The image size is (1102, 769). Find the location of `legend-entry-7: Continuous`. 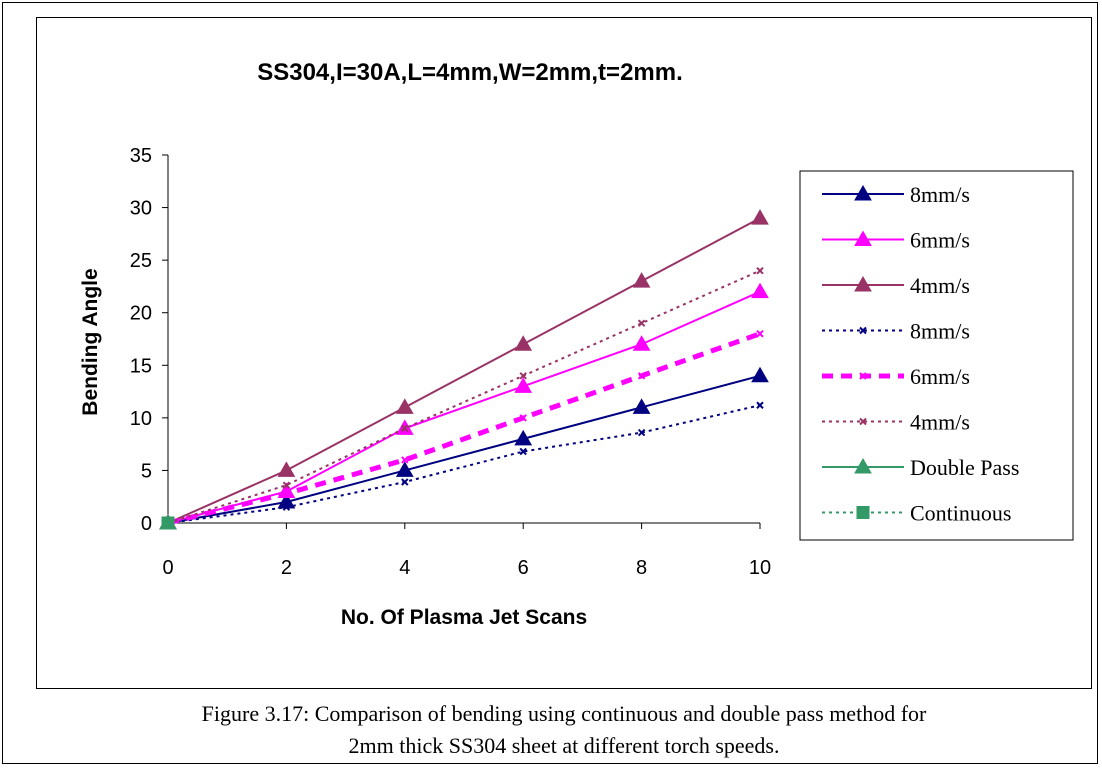

legend-entry-7: Continuous is located at coordinates (916, 513).